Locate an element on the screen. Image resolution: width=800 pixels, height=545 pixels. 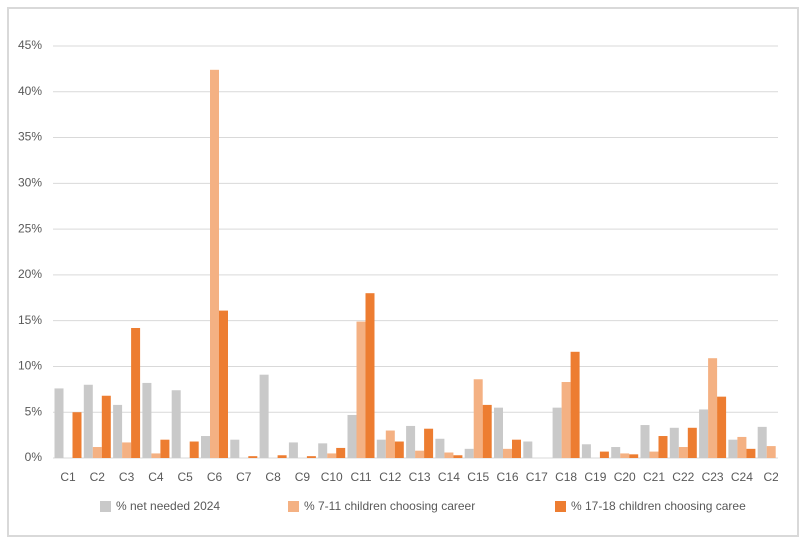
x-tick-label: C22 is located at coordinates (683, 477).